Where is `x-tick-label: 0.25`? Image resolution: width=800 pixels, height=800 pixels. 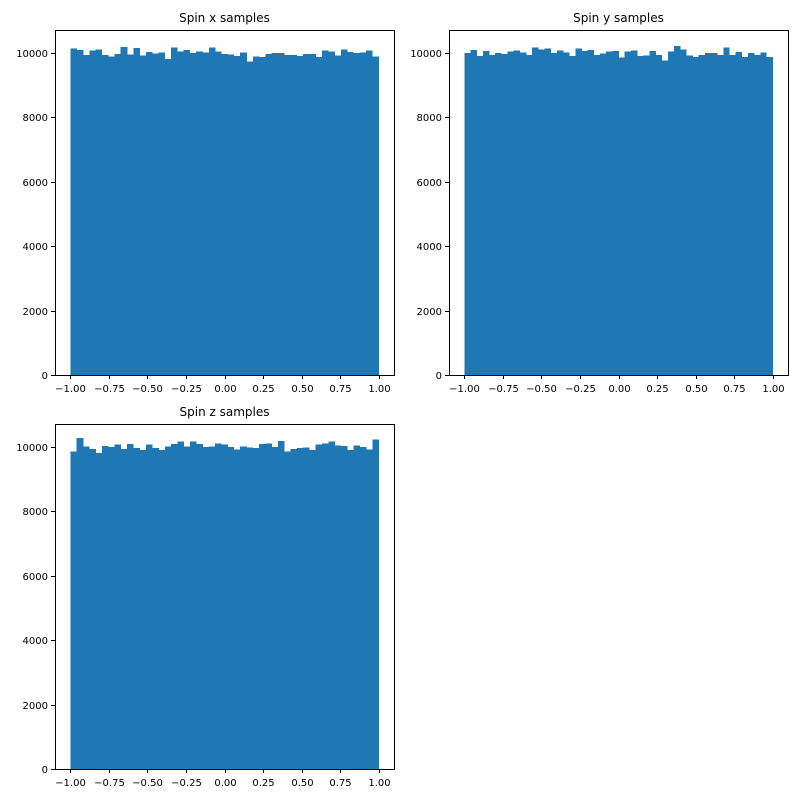 x-tick-label: 0.25 is located at coordinates (263, 389).